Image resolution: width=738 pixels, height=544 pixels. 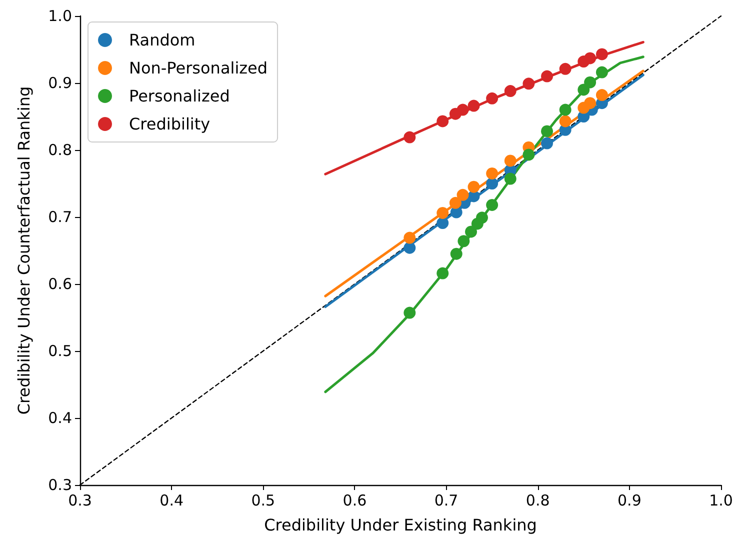 What do you see at coordinates (169, 124) in the screenshot?
I see `legend-label: Credibility` at bounding box center [169, 124].